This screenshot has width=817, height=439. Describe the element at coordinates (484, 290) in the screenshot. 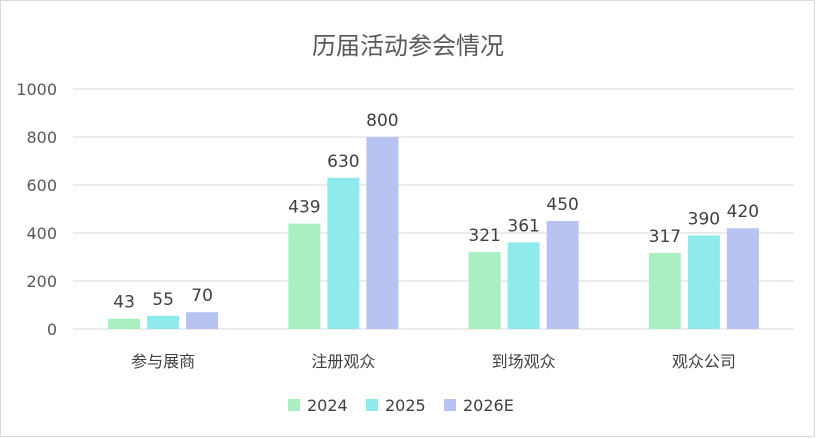

I see `bar-2024-到场观众` at that location.